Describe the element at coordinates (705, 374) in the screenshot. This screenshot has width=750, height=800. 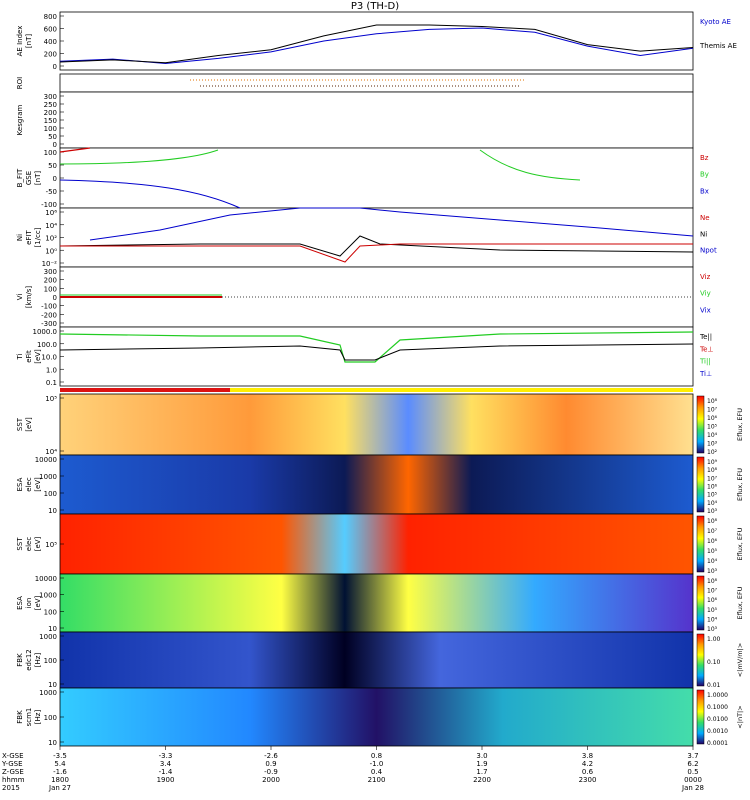
I see `legend-entry: Ti⊥` at that location.